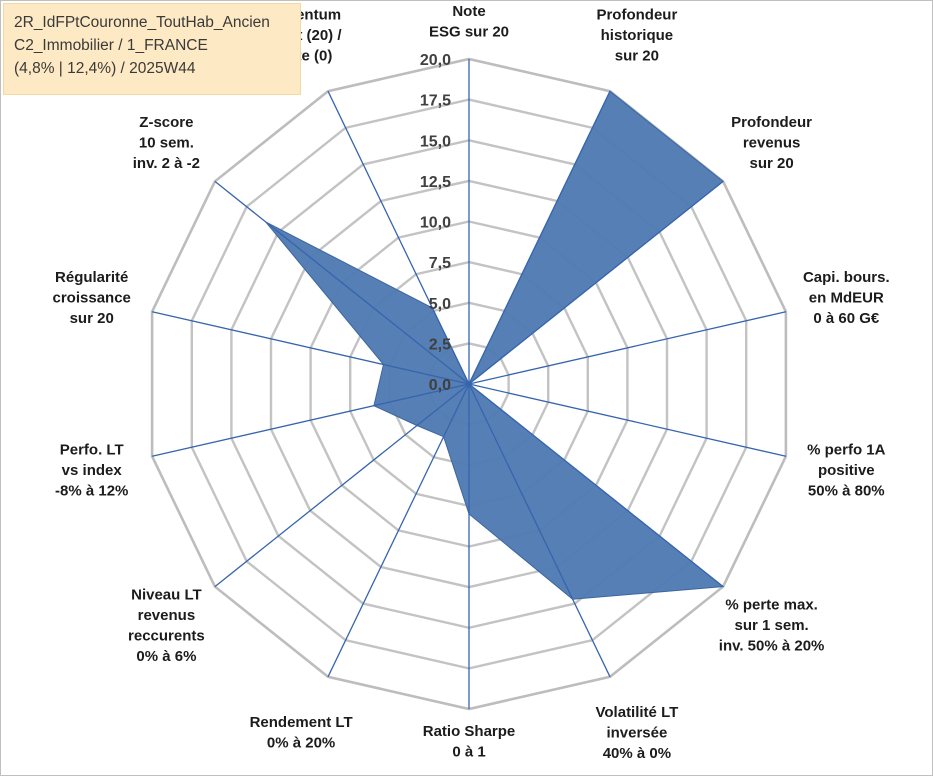 This screenshot has width=933, height=776. I want to click on axis-label: Perfo. LT vs index -8% à 12%, so click(91, 470).